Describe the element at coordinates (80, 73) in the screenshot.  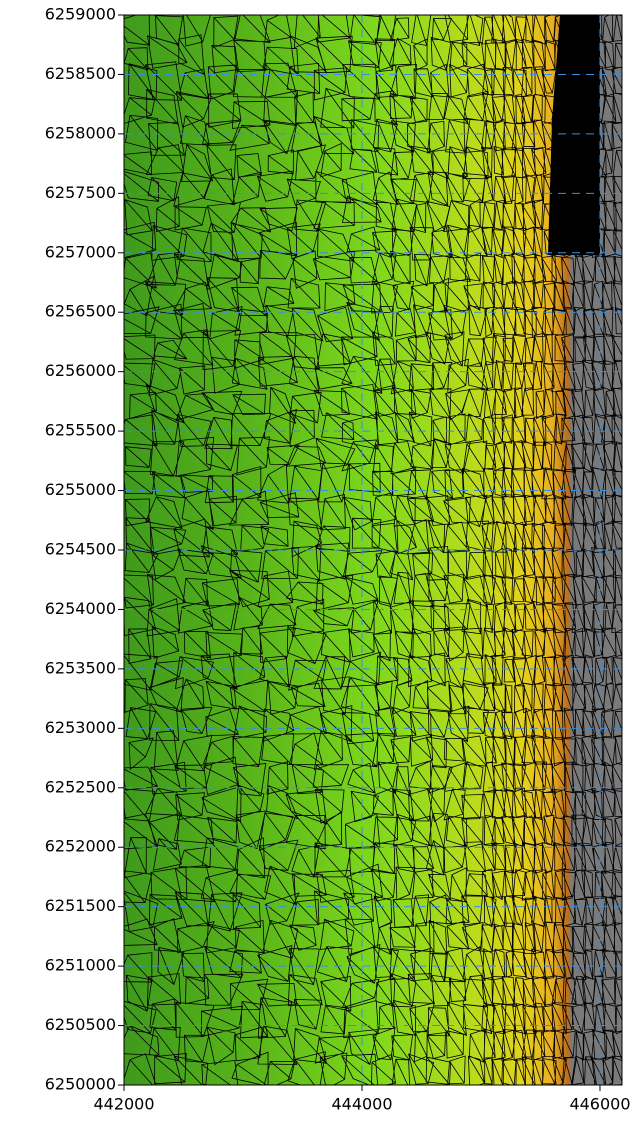
I see `y-tick-label: 6258500` at that location.